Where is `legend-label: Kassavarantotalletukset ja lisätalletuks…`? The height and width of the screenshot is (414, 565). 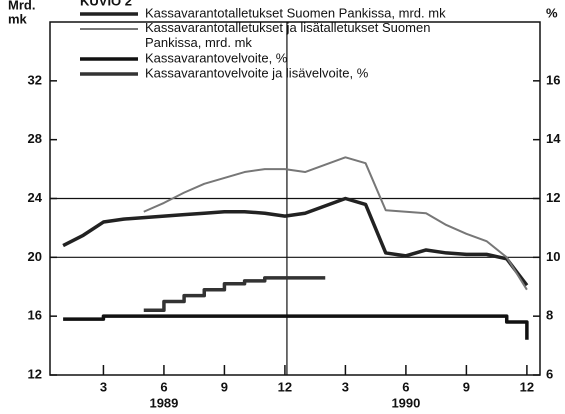 legend-label: Kassavarantotalletukset ja lisätalletuks… is located at coordinates (287, 35).